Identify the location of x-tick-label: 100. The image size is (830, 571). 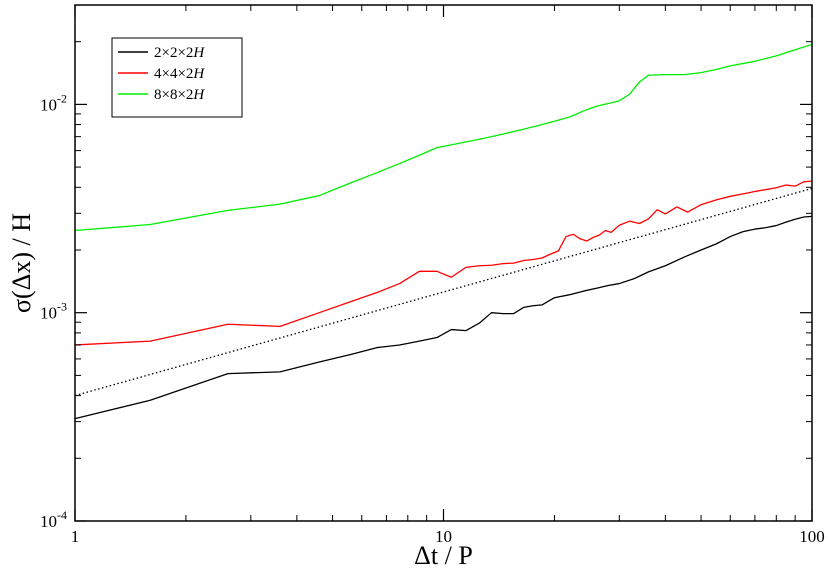
(812, 536).